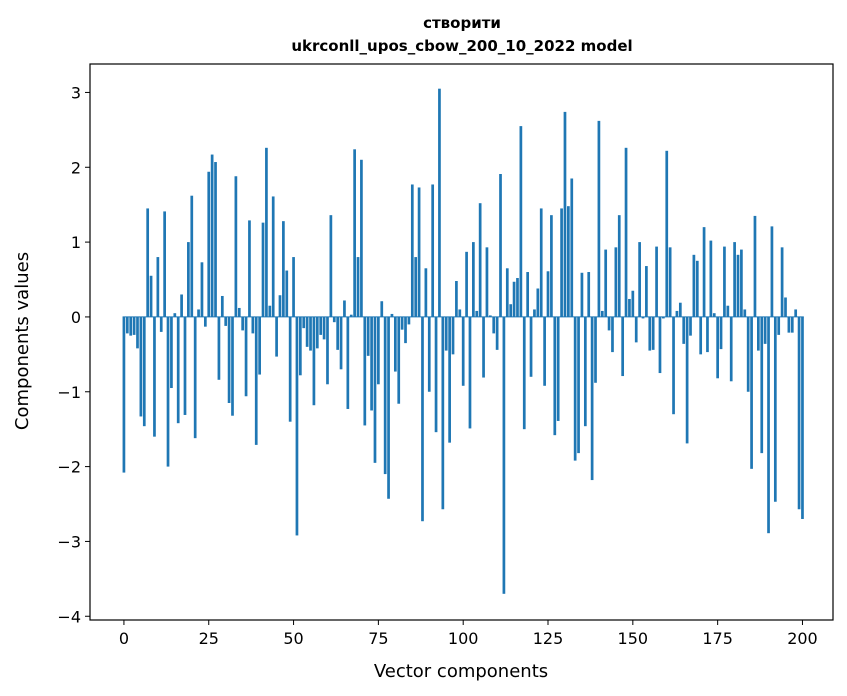 The height and width of the screenshot is (696, 847). I want to click on y-tick-label: 3, so click(76, 92).